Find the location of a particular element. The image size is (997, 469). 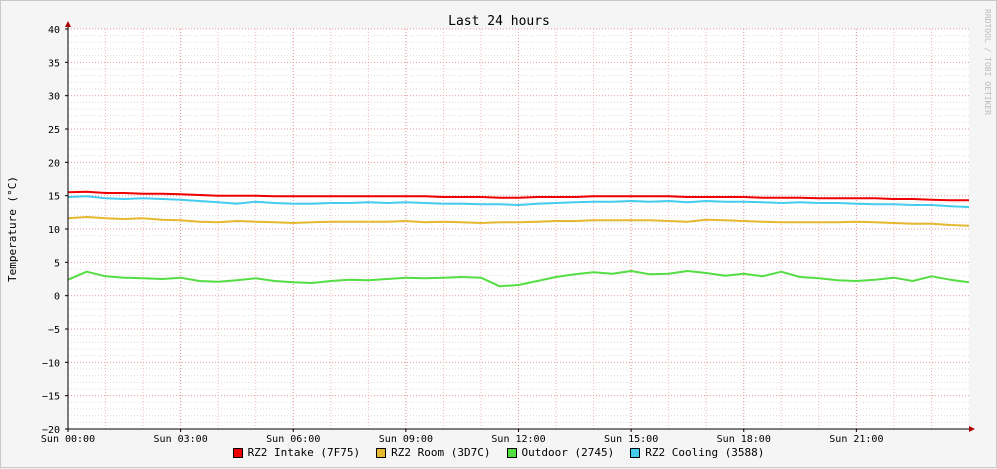

legend-label: RZ2 Room (3D7C) is located at coordinates (441, 452).